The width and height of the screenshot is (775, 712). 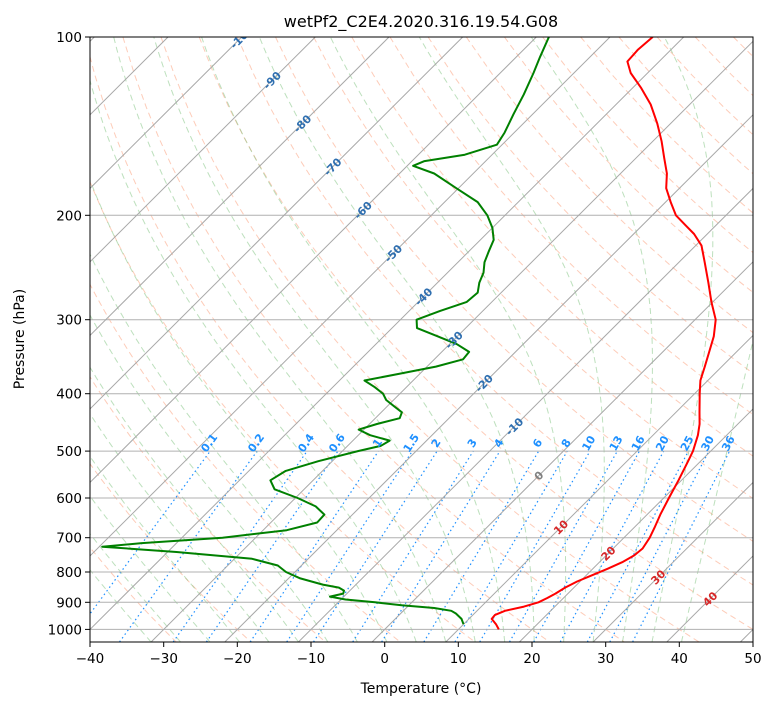 What do you see at coordinates (69, 499) in the screenshot?
I see `y-tick-label: 600` at bounding box center [69, 499].